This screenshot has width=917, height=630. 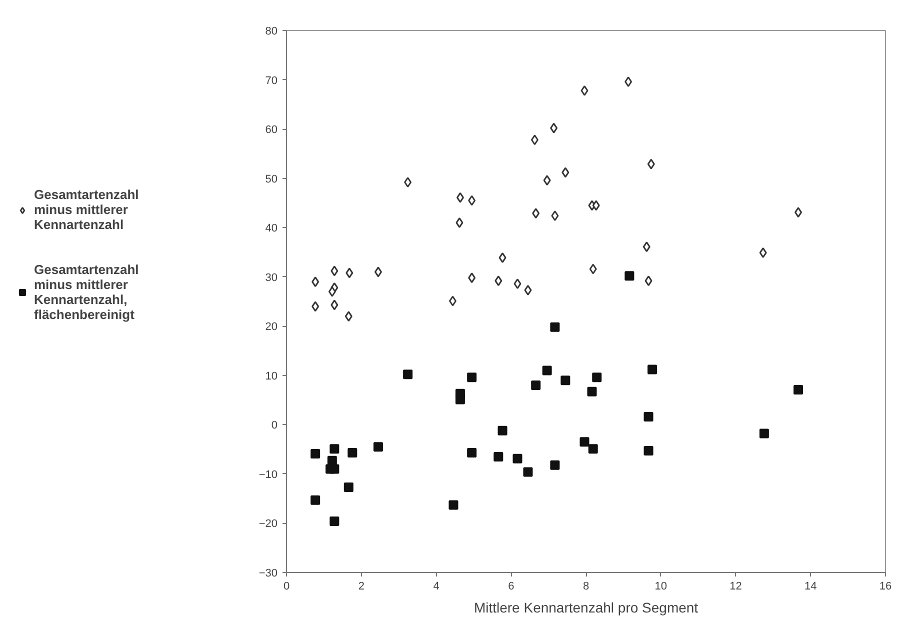 What do you see at coordinates (271, 80) in the screenshot?
I see `y-tick-label: 70` at bounding box center [271, 80].